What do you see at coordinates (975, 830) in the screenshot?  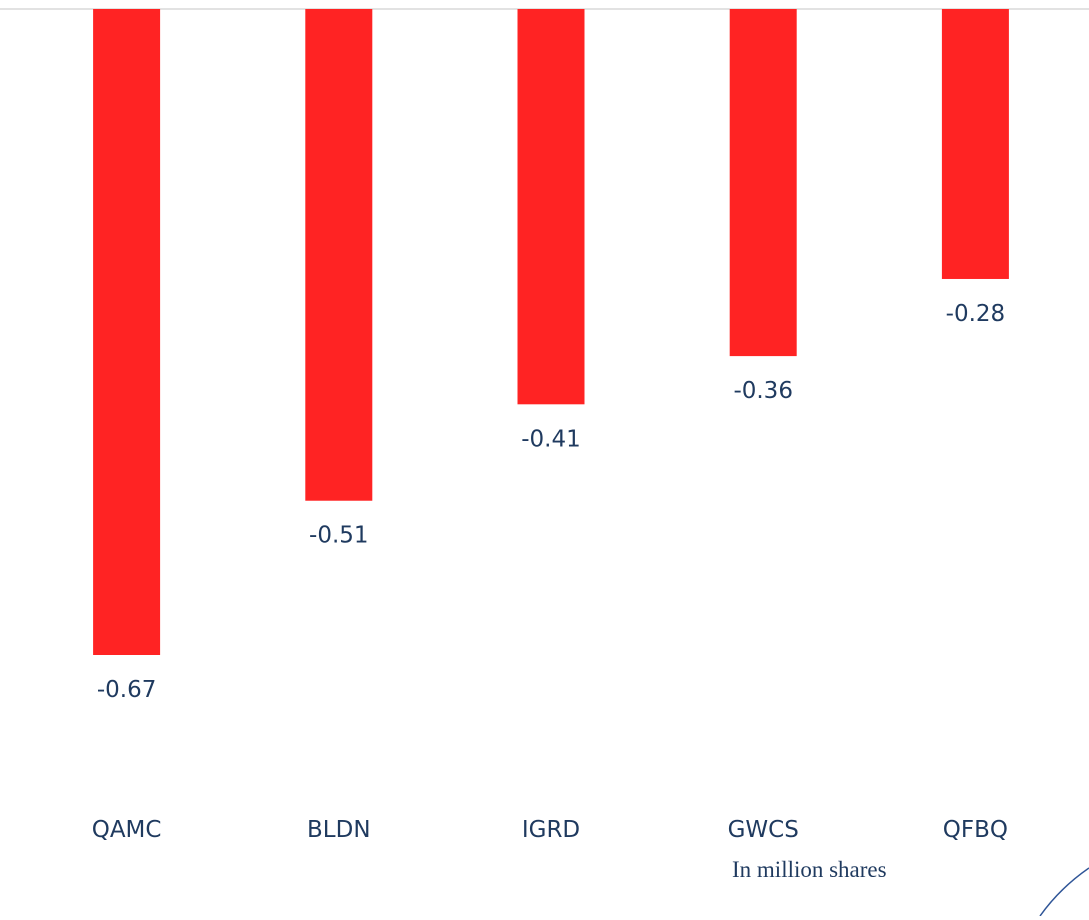 I see `category-label-qfbq: QFBQ` at bounding box center [975, 830].